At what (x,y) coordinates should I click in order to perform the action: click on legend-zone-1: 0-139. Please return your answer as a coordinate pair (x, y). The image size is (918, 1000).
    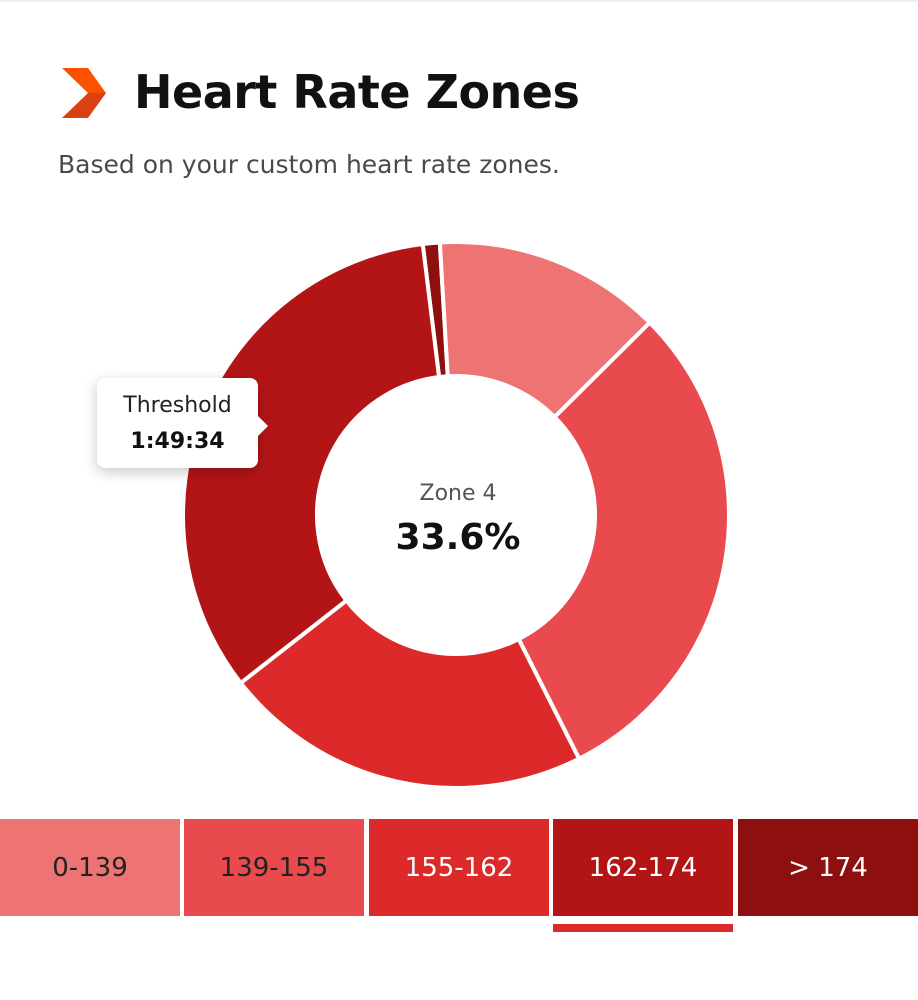
    Looking at the image, I should click on (90, 867).